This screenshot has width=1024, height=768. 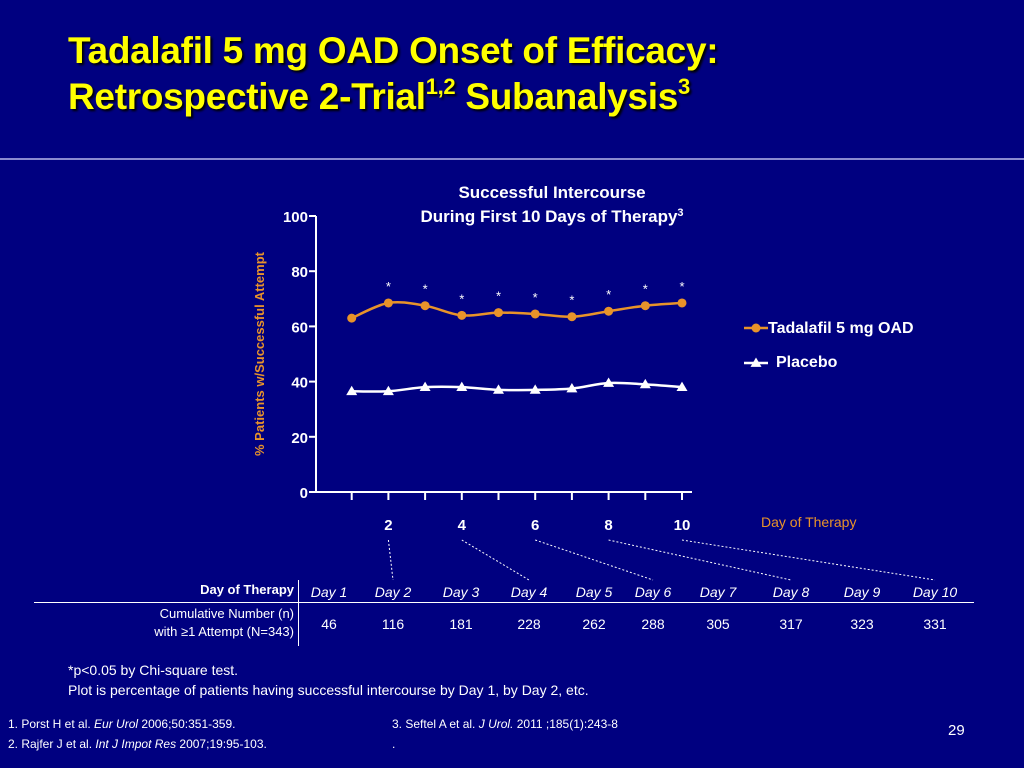 What do you see at coordinates (935, 624) in the screenshot?
I see `table-count-value: 331` at bounding box center [935, 624].